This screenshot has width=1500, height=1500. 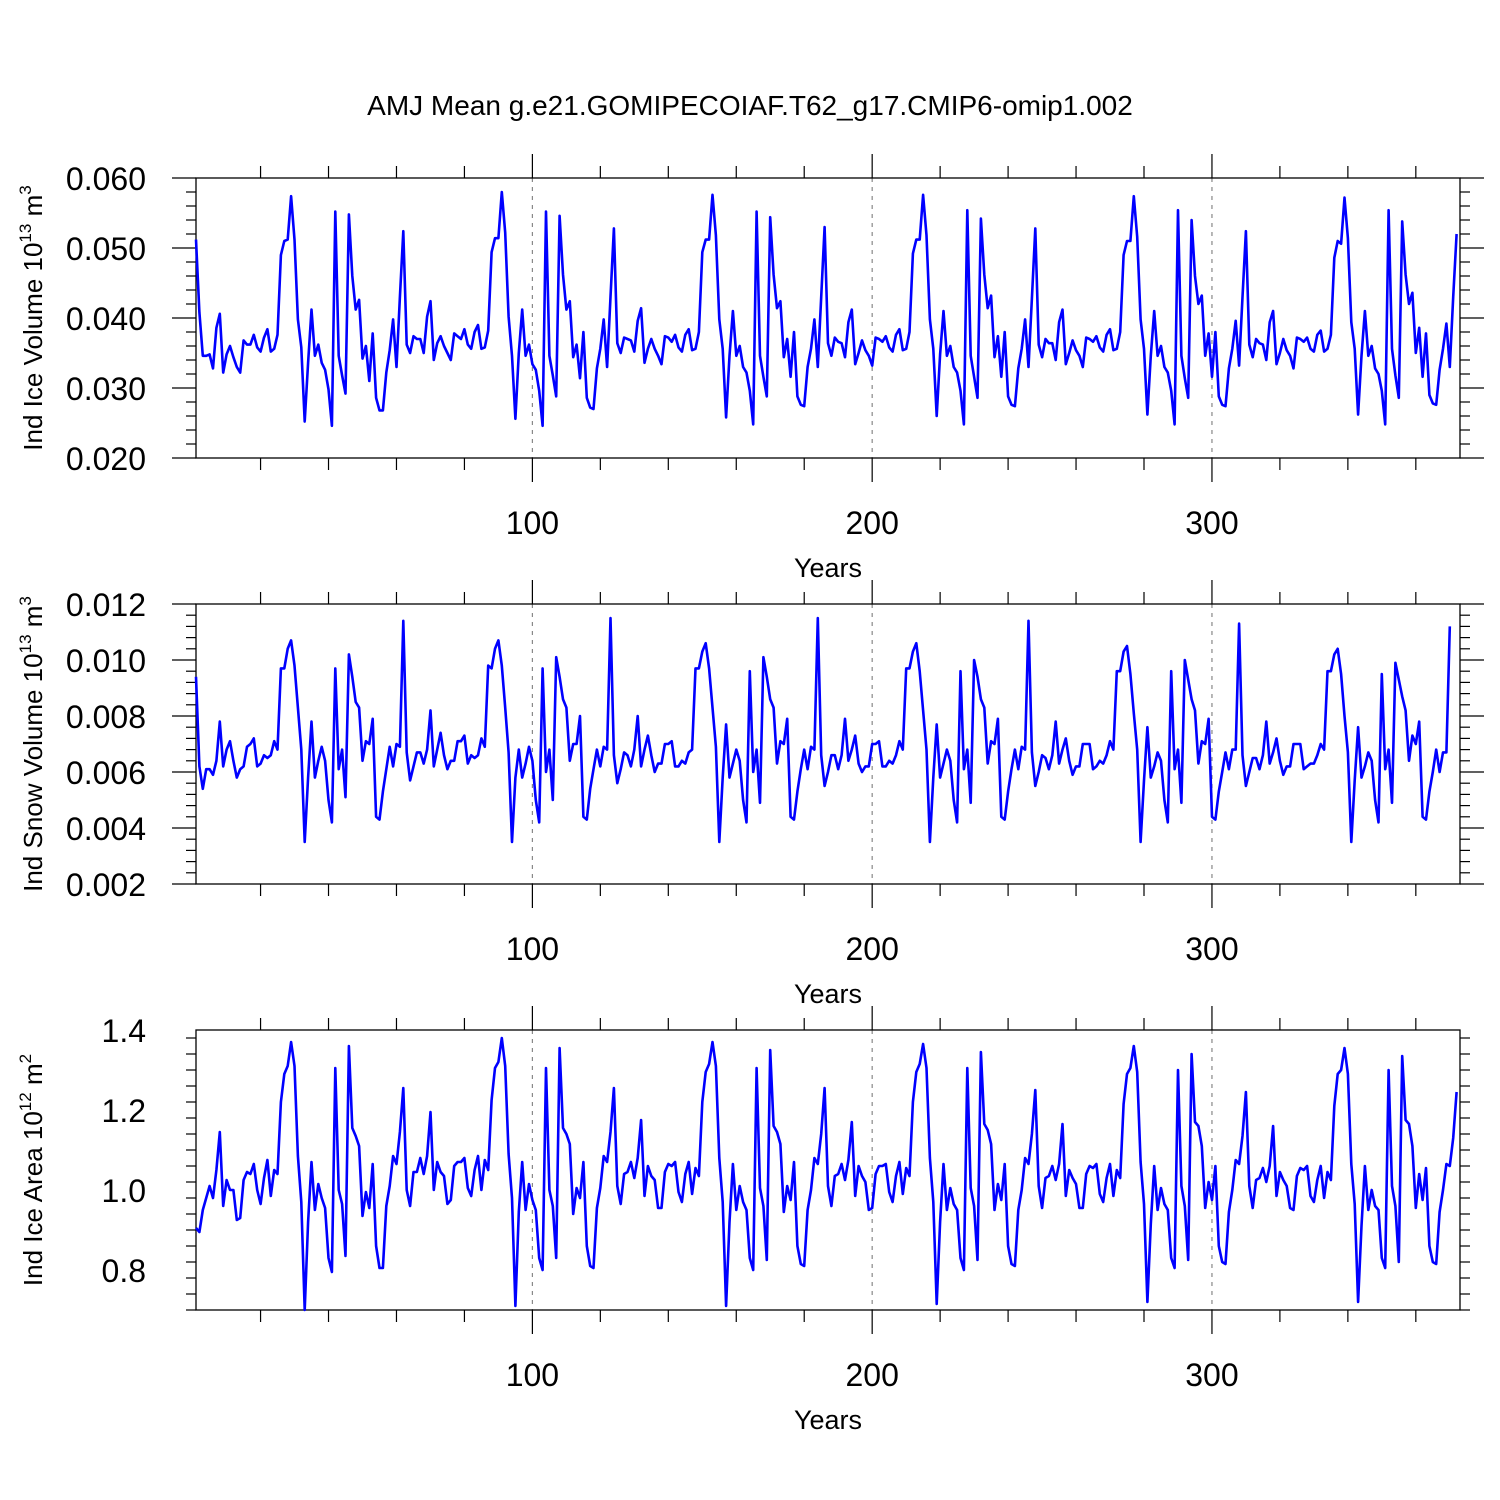 I want to click on y-tick-label: 0.010, so click(x=106, y=661).